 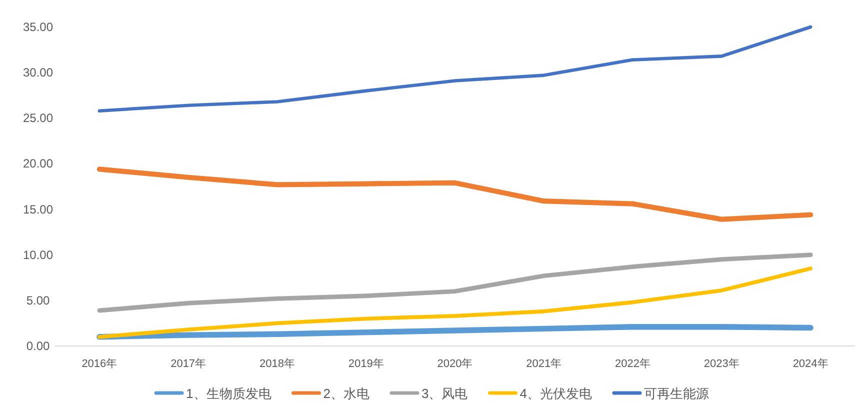 What do you see at coordinates (100, 364) in the screenshot?
I see `x-tick-label: 2016年` at bounding box center [100, 364].